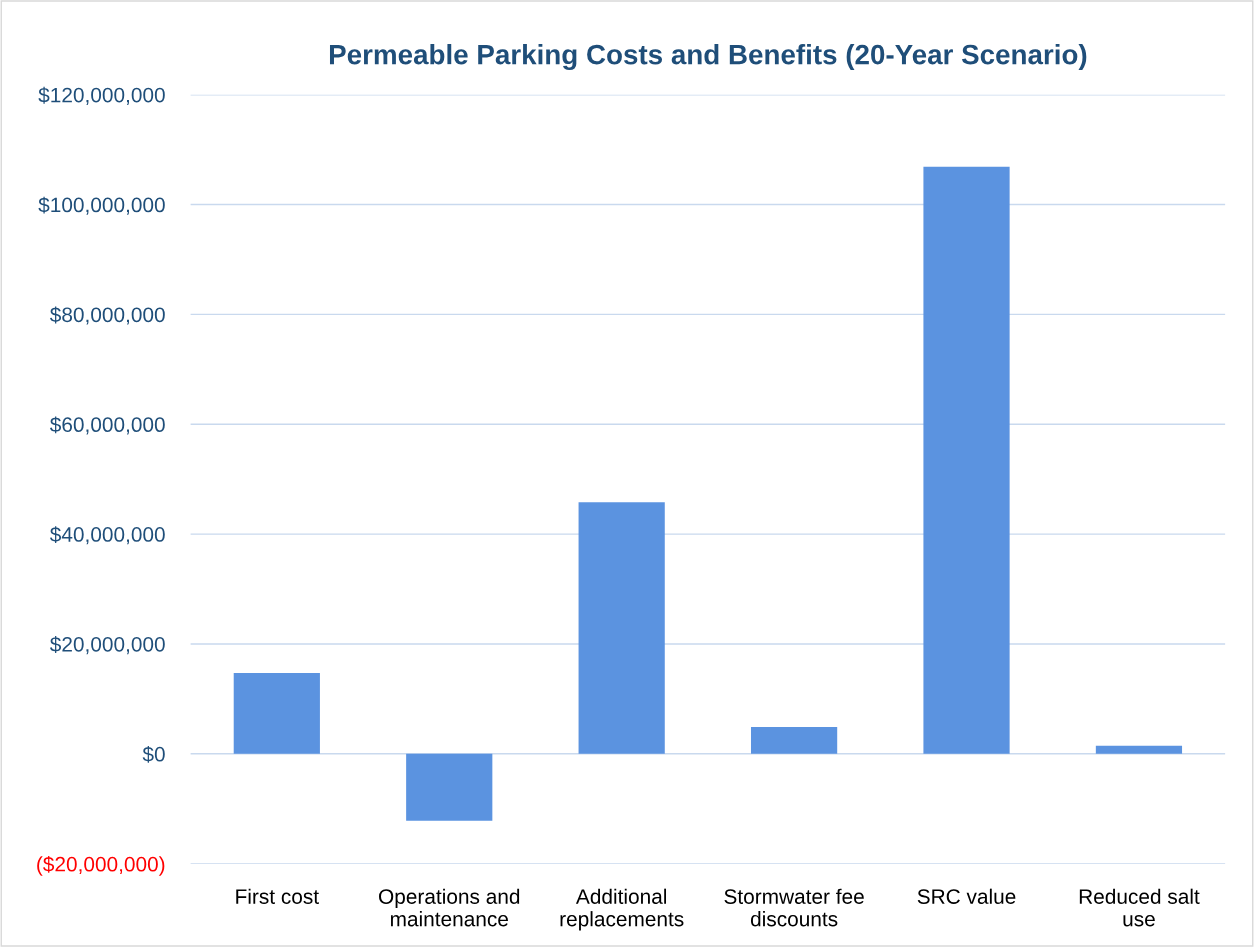 This screenshot has height=947, width=1254. I want to click on x-tick-label: Stormwater fee discounts, so click(794, 907).